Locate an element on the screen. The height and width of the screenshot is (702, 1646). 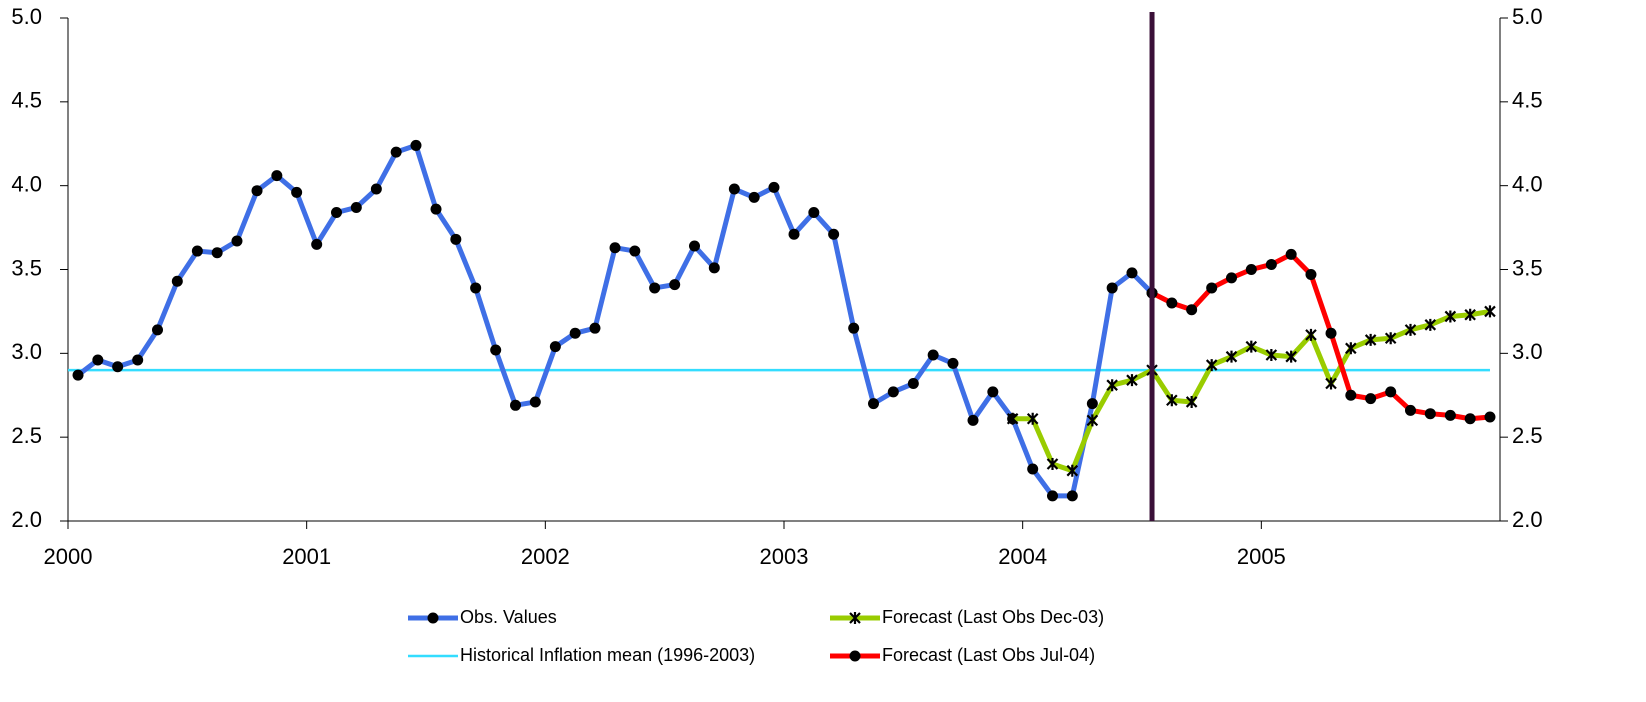
legend-label: Obs. Values is located at coordinates (508, 617).